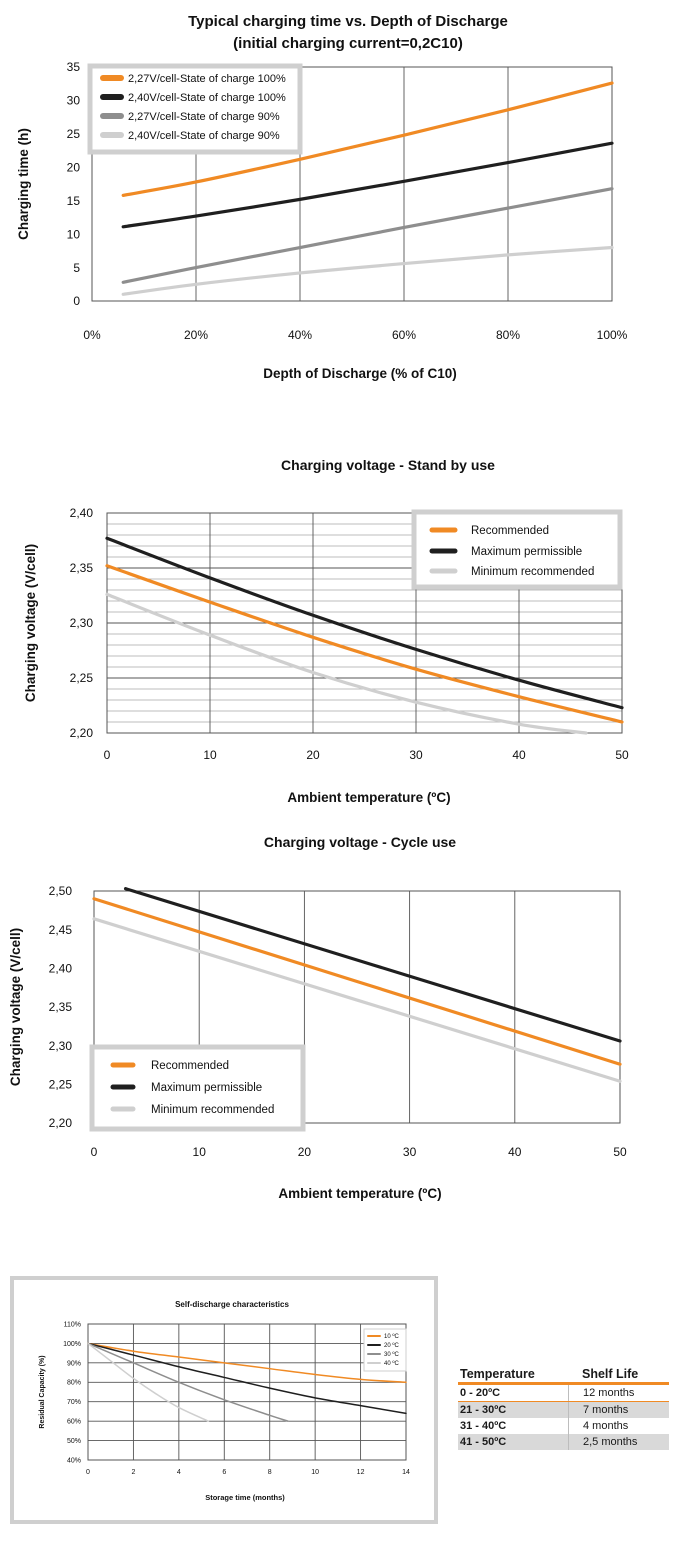  Describe the element at coordinates (76, 301) in the screenshot. I see `y-tick-label: 0` at that location.